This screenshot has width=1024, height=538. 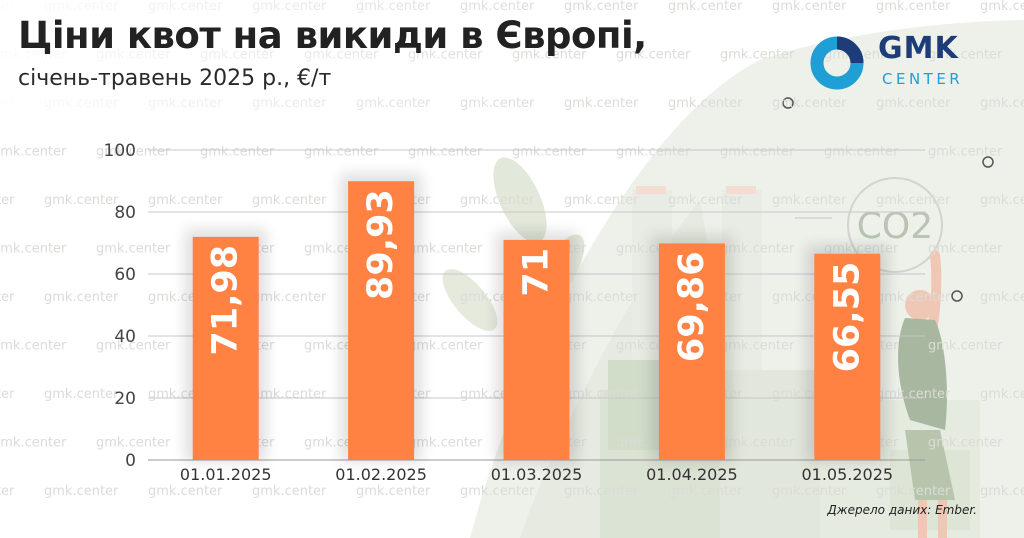 What do you see at coordinates (226, 474) in the screenshot?
I see `x-tick-label: 01.01.2025` at bounding box center [226, 474].